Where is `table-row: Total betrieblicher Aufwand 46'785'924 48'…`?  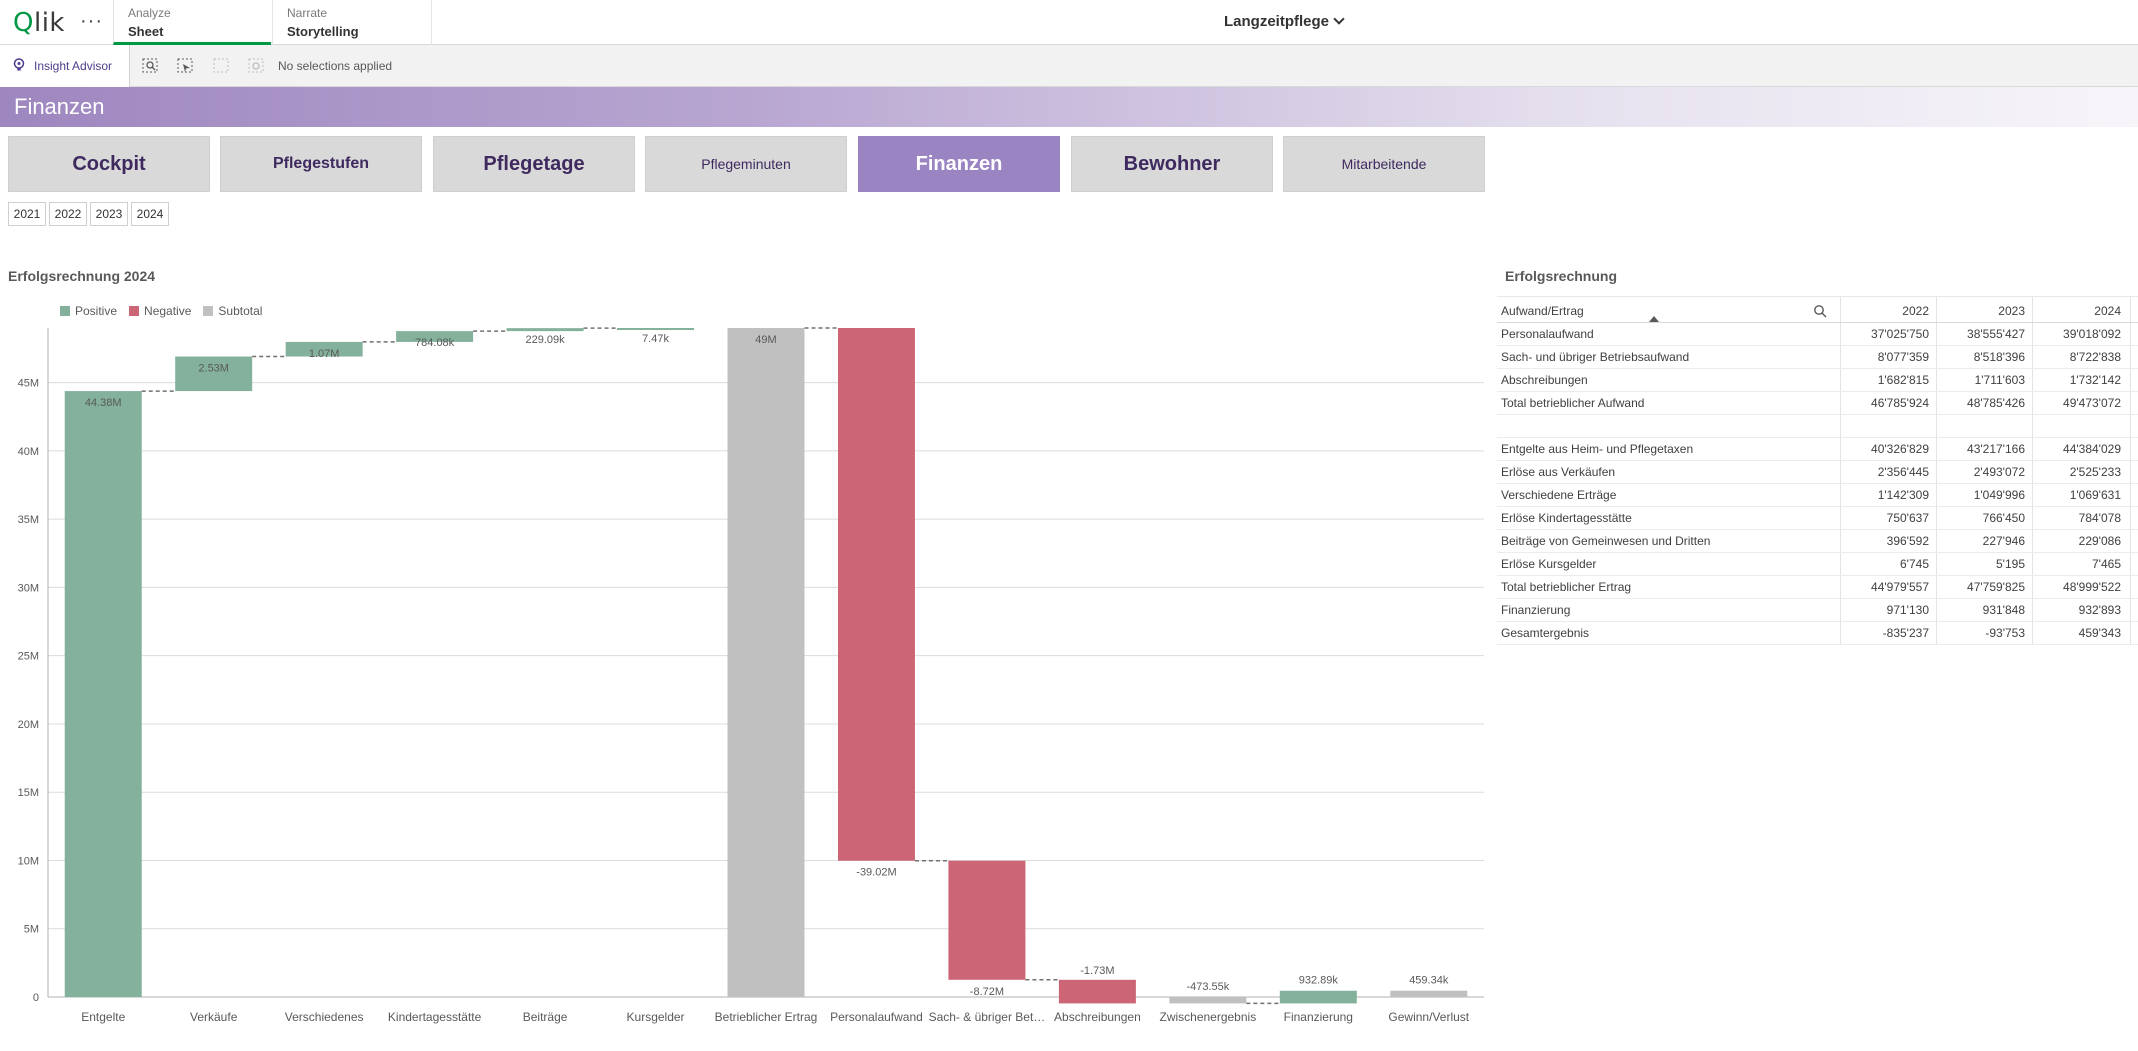
table-row: Total betrieblicher Aufwand 46'785'924 48'… is located at coordinates (1817, 403).